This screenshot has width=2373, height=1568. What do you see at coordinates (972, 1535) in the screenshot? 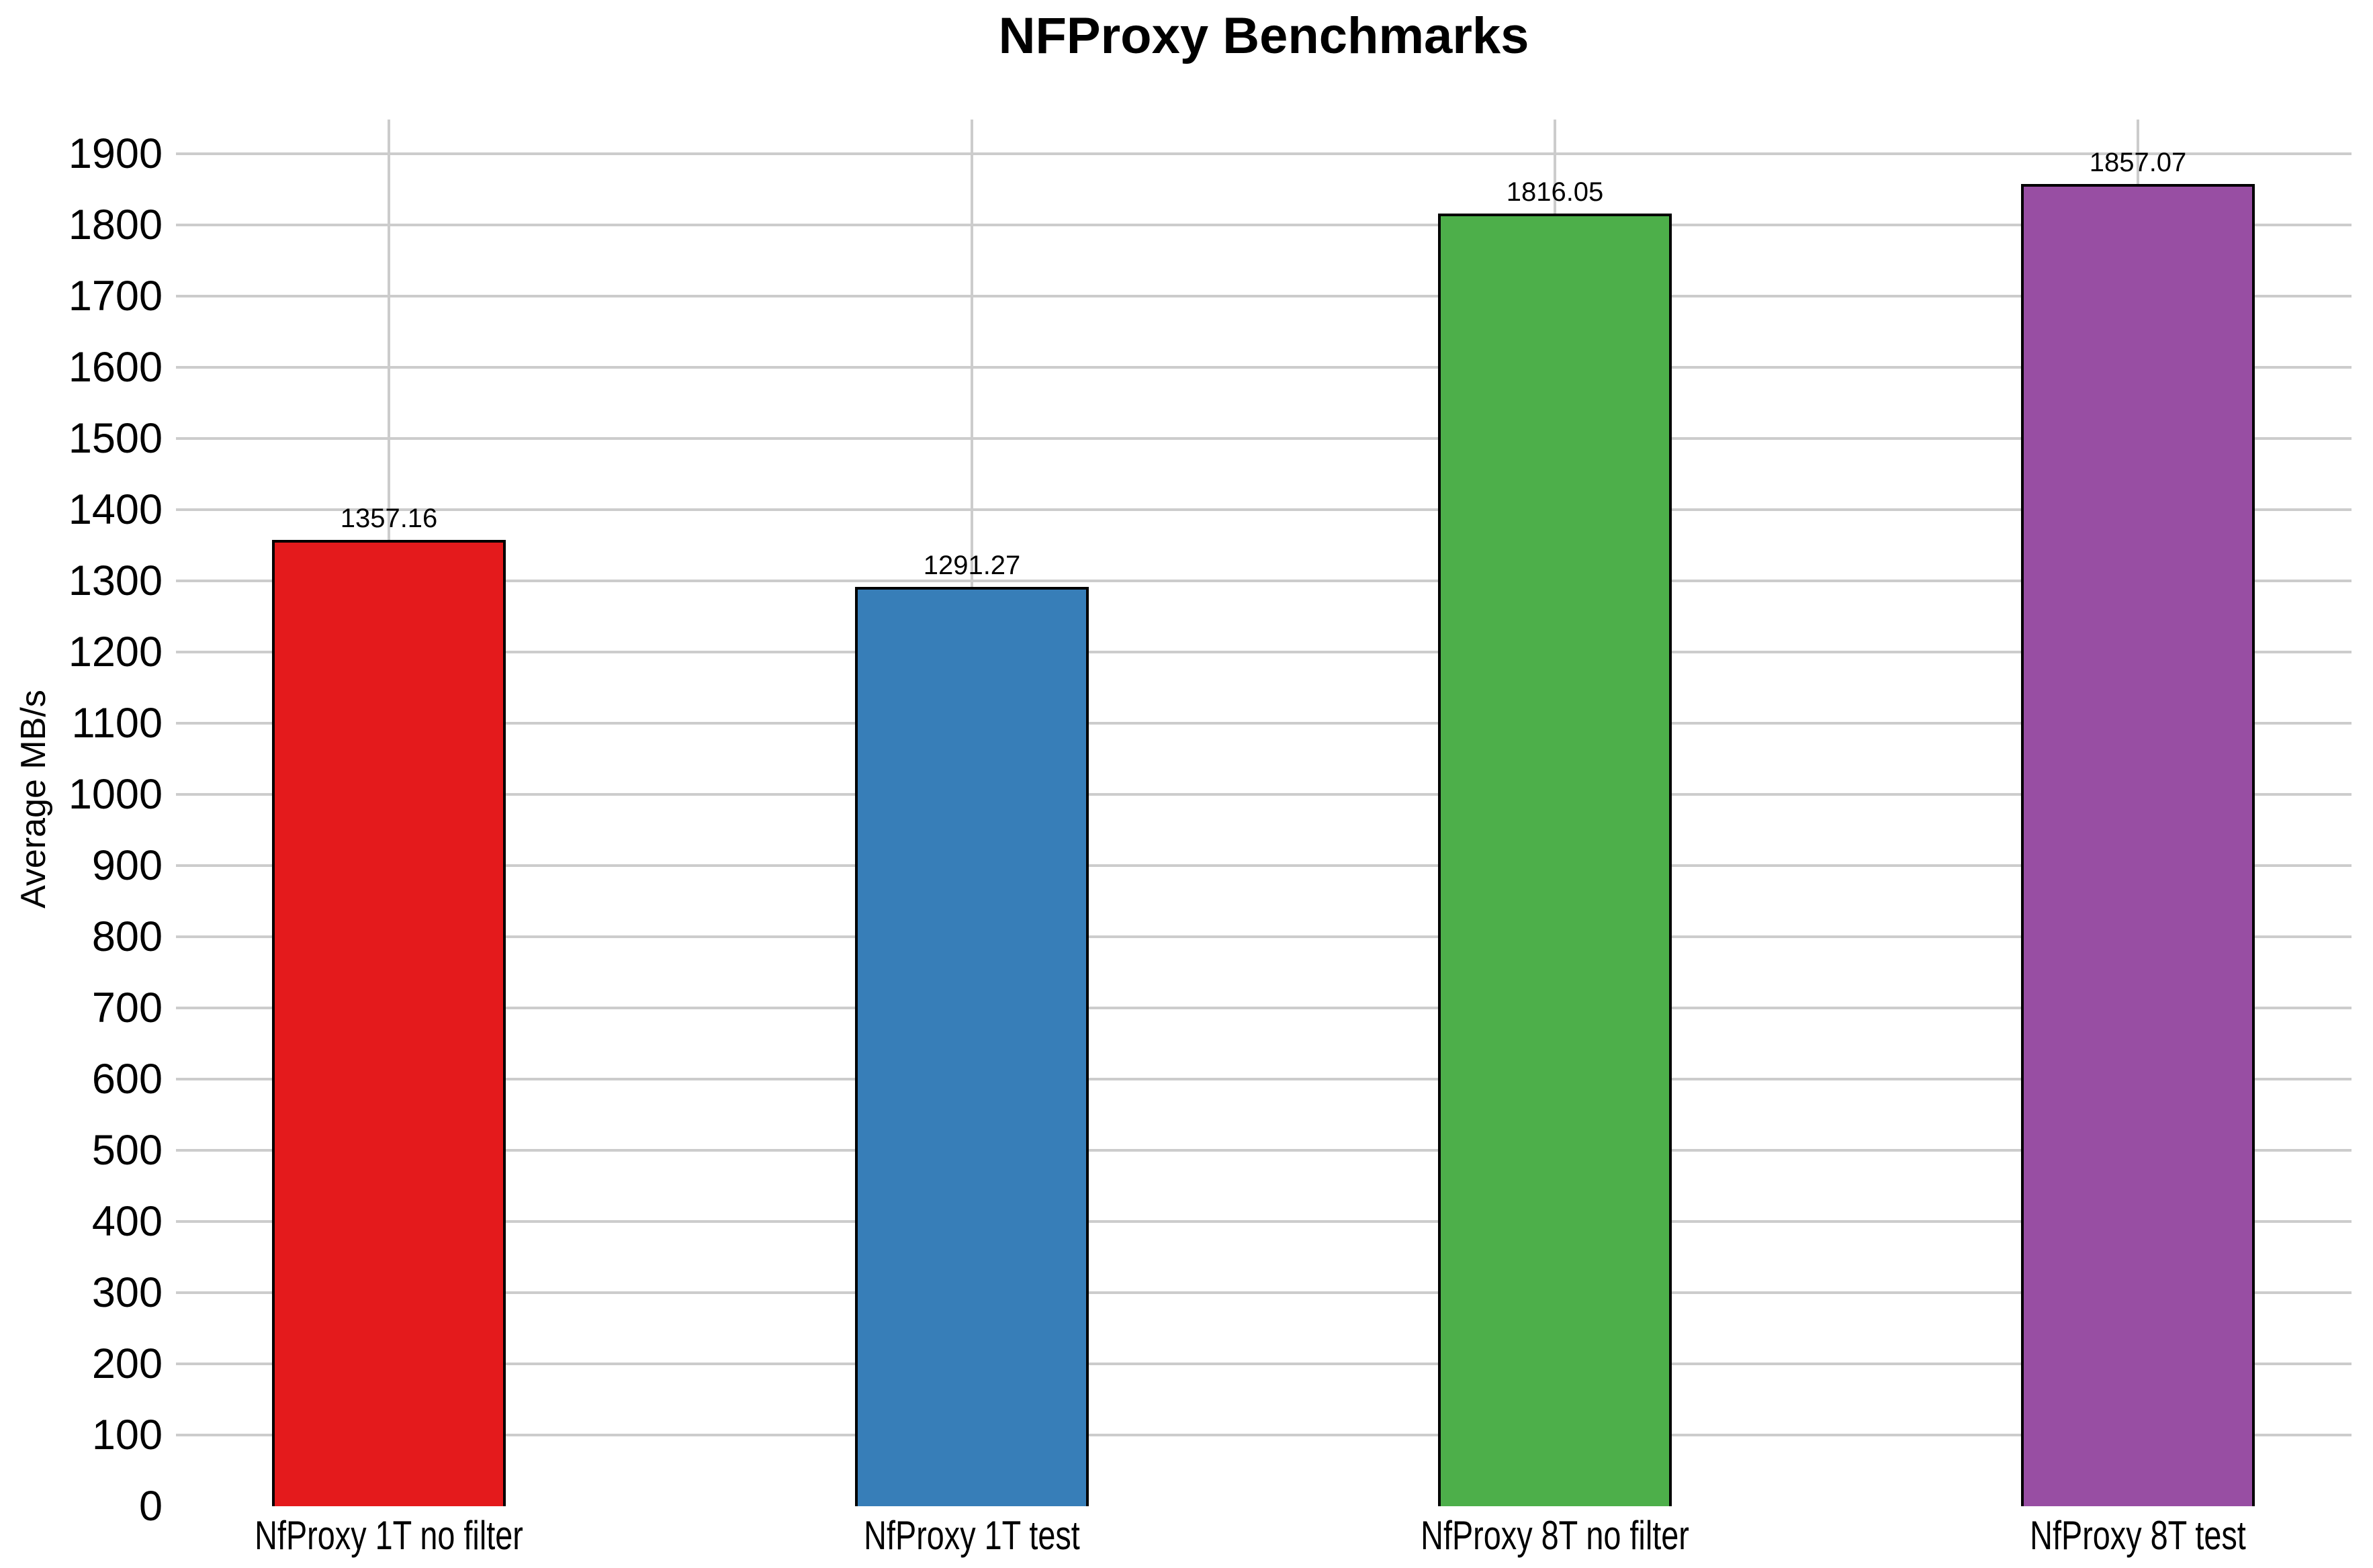
I see `x-tick-label: NfProxy 1T test` at bounding box center [972, 1535].